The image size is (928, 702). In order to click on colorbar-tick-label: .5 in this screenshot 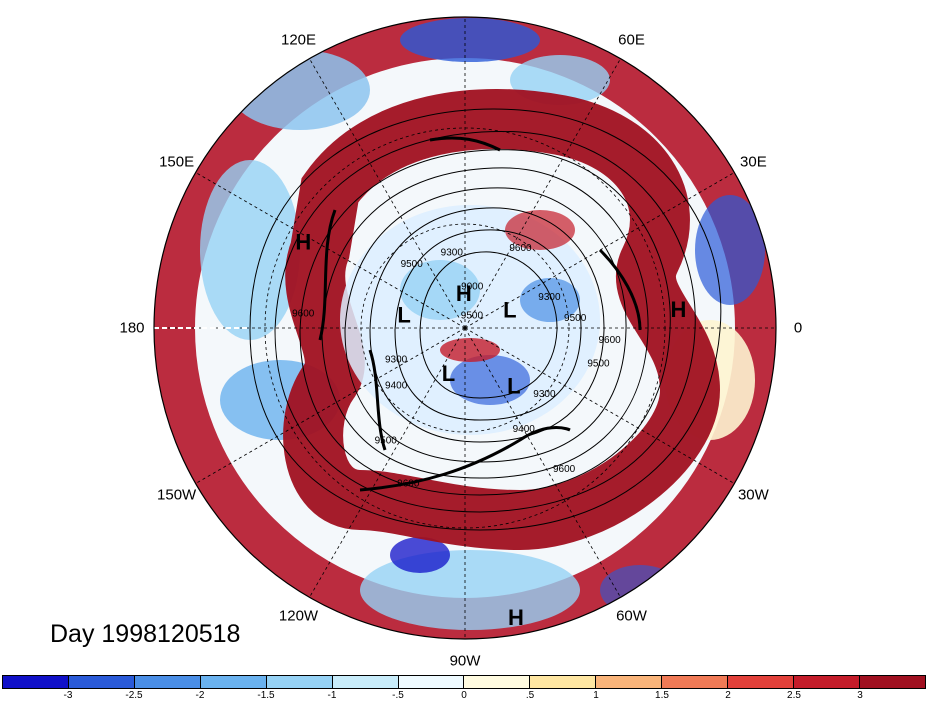, I will do `click(530, 695)`.